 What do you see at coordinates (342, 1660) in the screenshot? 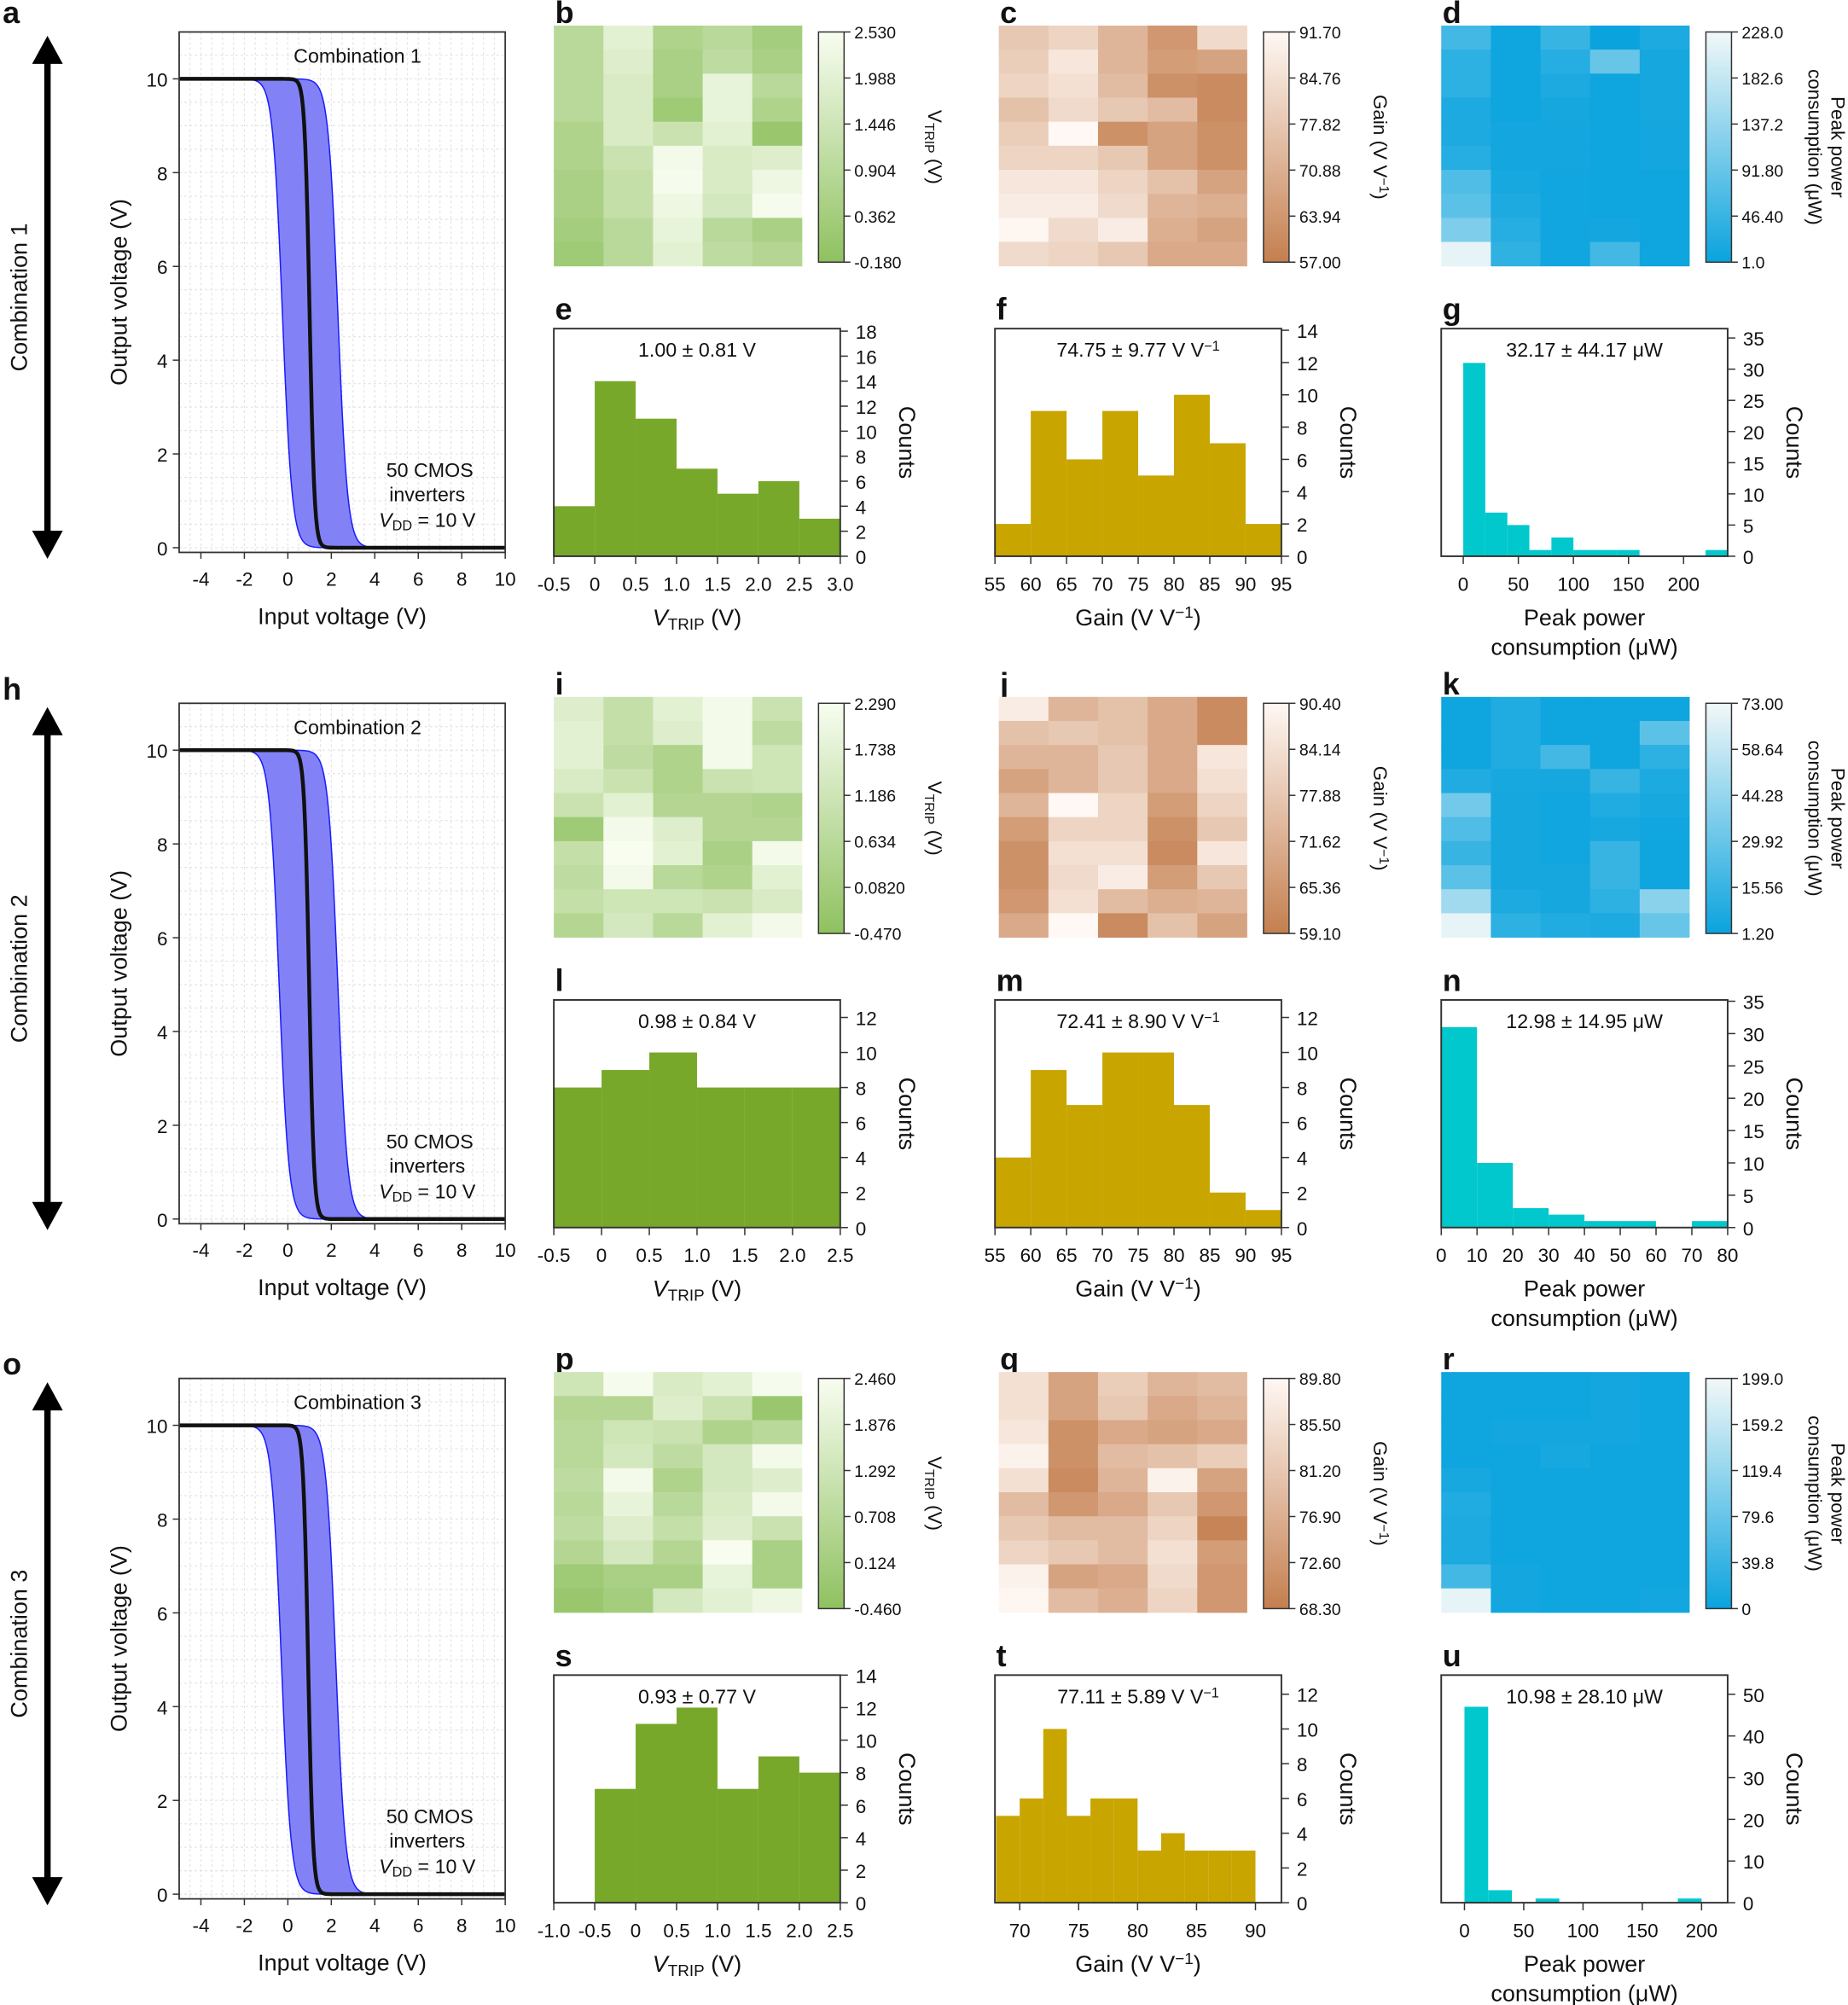
I see `mean-transfer-curve` at bounding box center [342, 1660].